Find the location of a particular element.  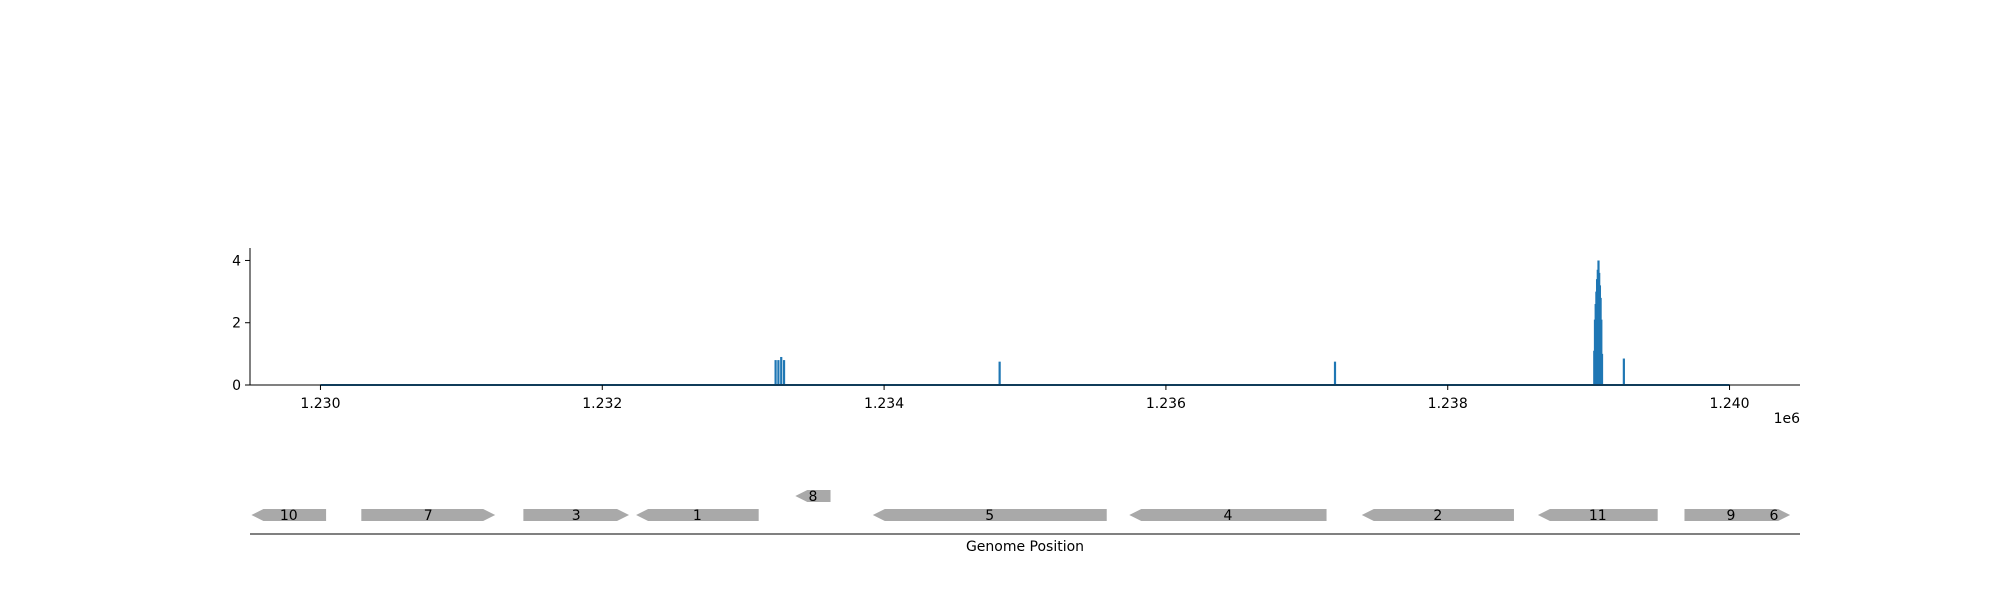

gene-track: 10 7 3 1 8 5 4 2 11 9 6 Genome Position is located at coordinates (1025, 522).